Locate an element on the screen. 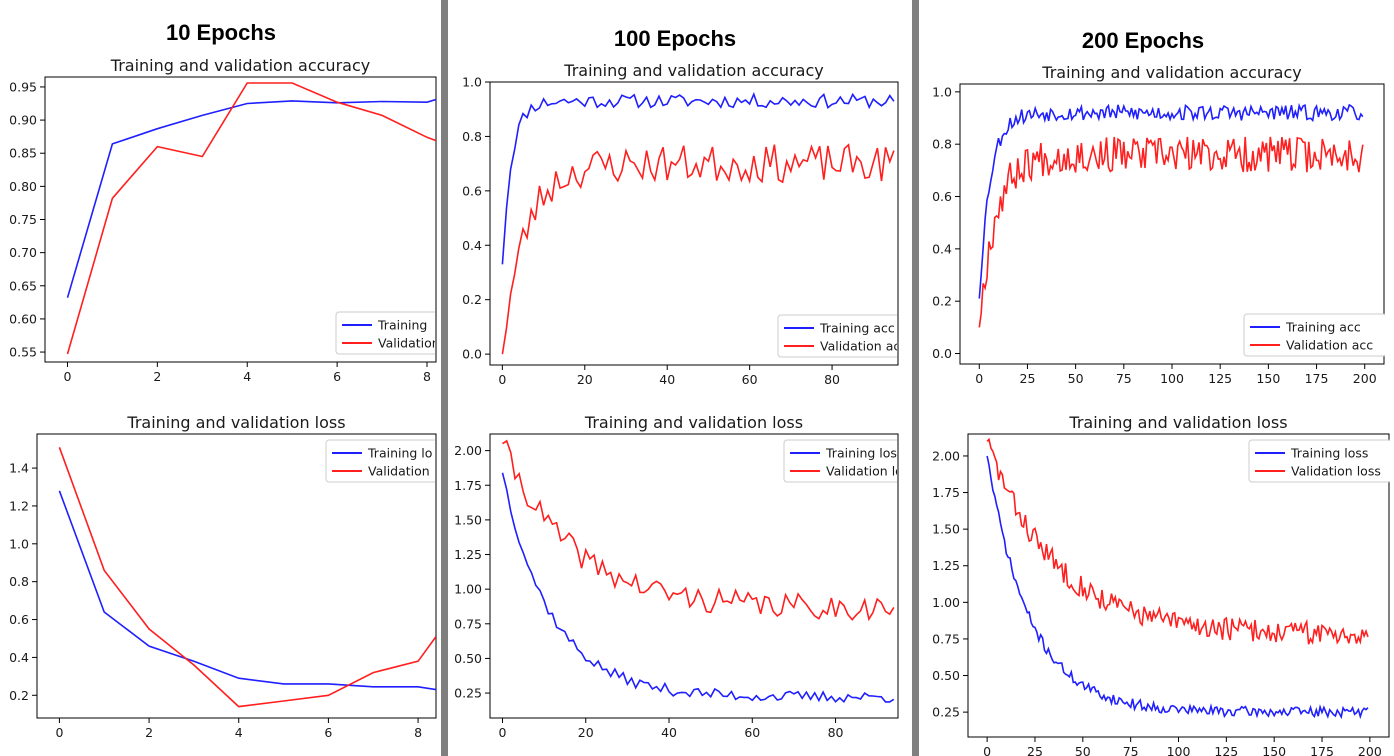 Image resolution: width=1394 pixels, height=756 pixels. y-tick-label: 2.00 is located at coordinates (946, 455).